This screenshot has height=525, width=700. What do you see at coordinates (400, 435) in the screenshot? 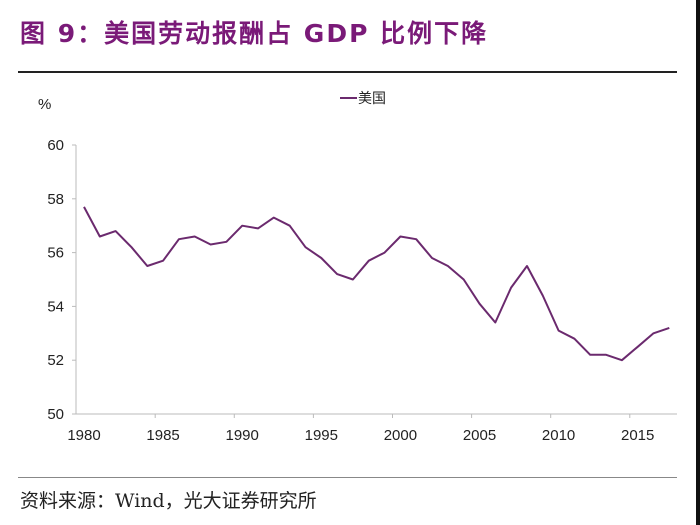
I see `x-tick-label: 2000` at bounding box center [400, 435].